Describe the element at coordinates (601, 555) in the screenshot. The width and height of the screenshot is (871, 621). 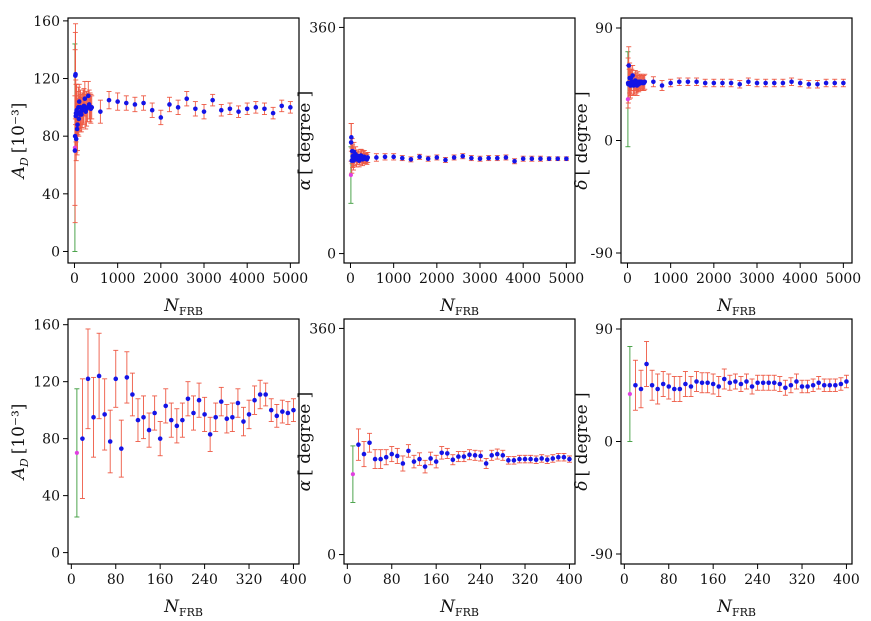
I see `y-tick-label: -90` at that location.